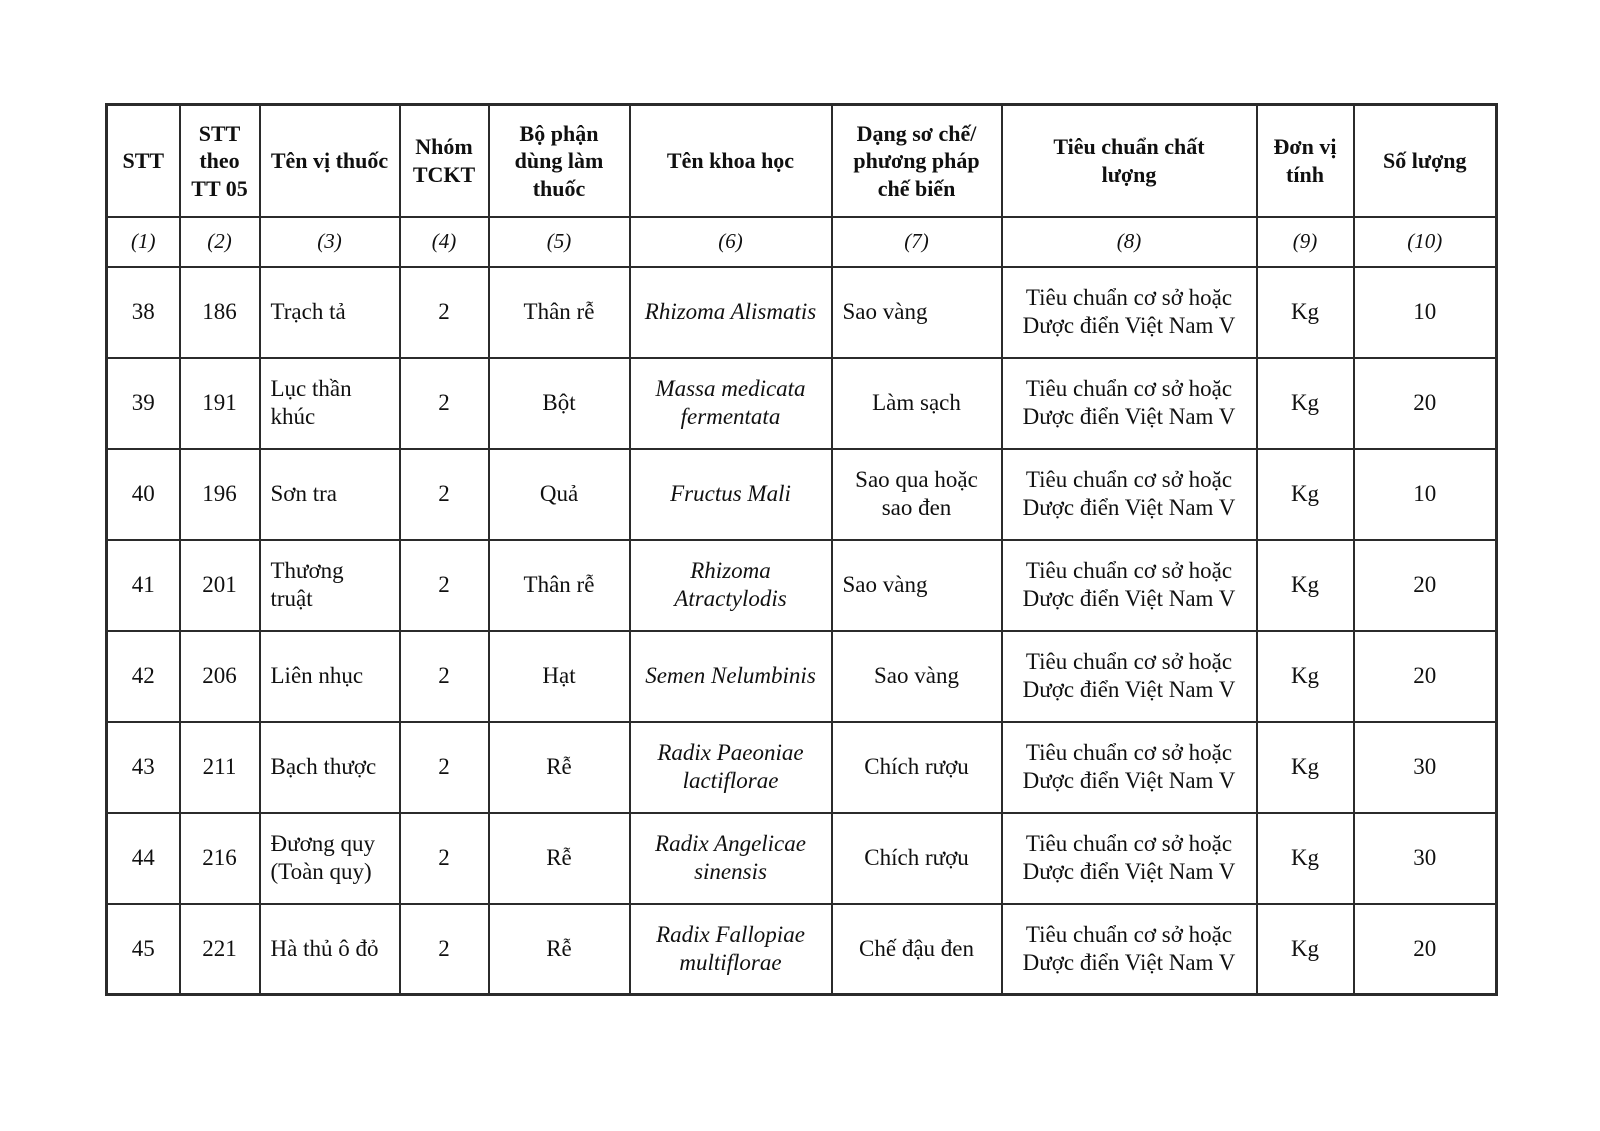 This screenshot has width=1600, height=1131. Describe the element at coordinates (559, 676) in the screenshot. I see `cell-bo-phan: Hạt` at that location.